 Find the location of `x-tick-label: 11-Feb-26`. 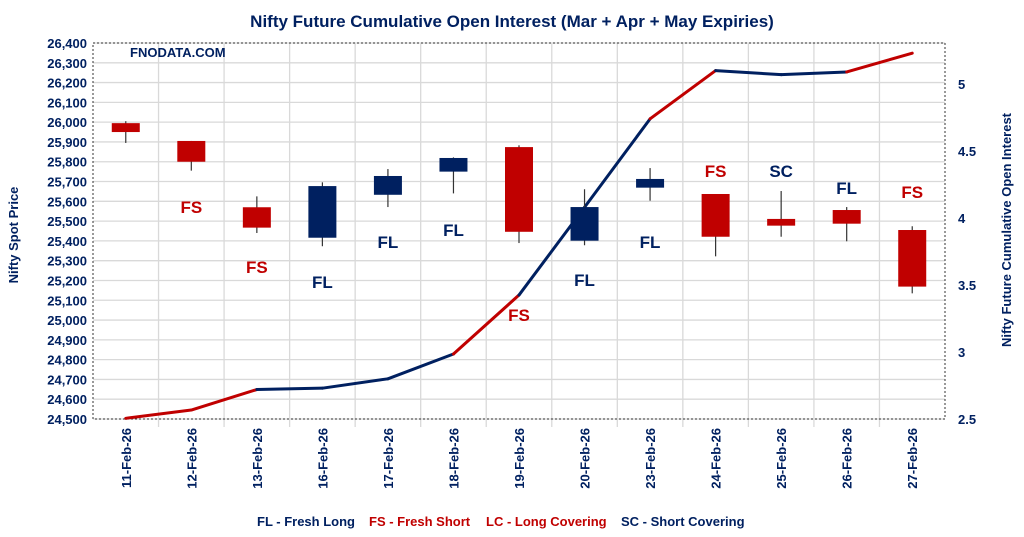

x-tick-label: 11-Feb-26 is located at coordinates (126, 458).